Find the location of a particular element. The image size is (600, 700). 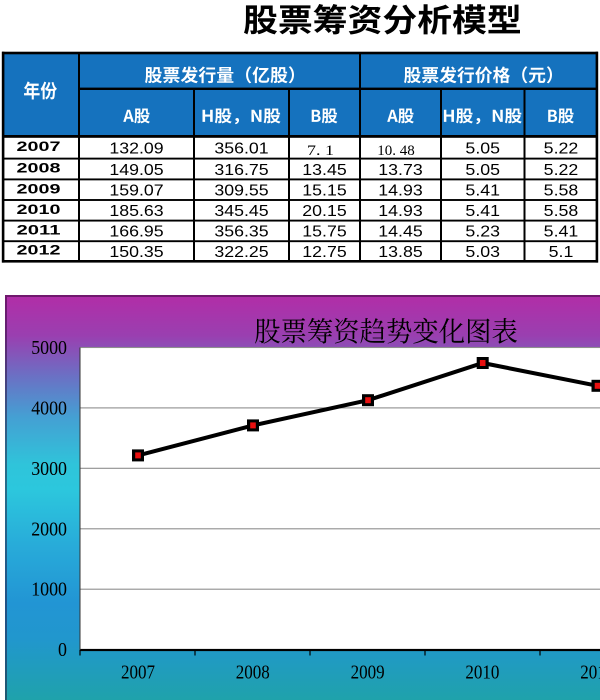

svg-text: 20.15 is located at coordinates (324, 211).